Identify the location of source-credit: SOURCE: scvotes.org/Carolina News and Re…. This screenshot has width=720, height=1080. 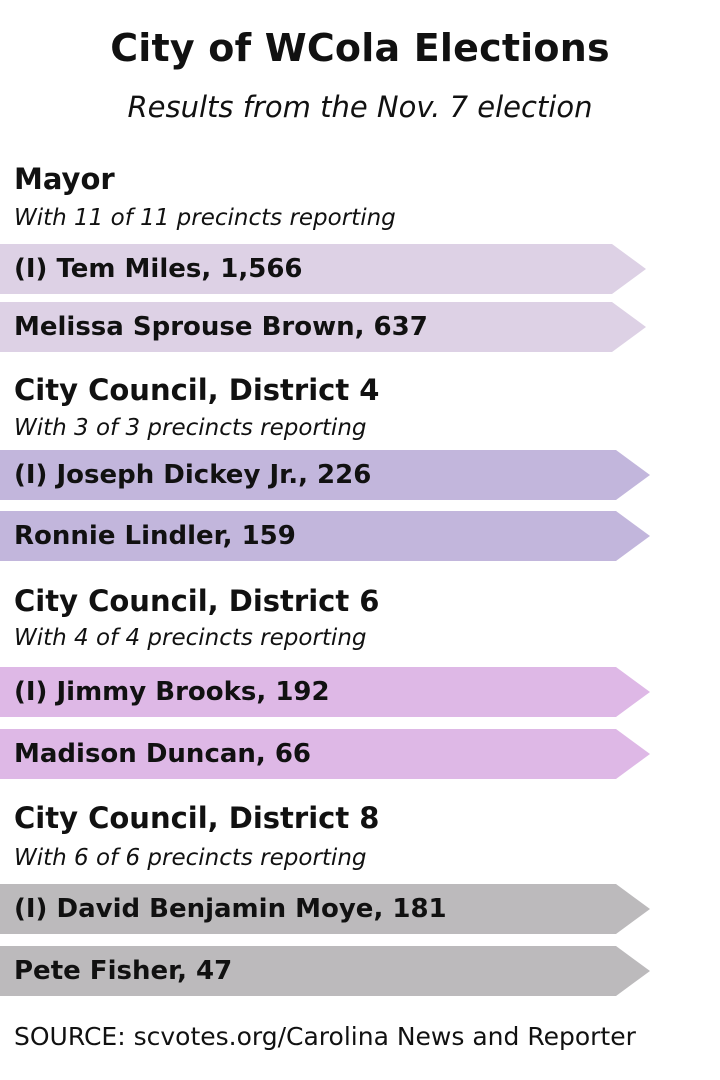
(325, 1036).